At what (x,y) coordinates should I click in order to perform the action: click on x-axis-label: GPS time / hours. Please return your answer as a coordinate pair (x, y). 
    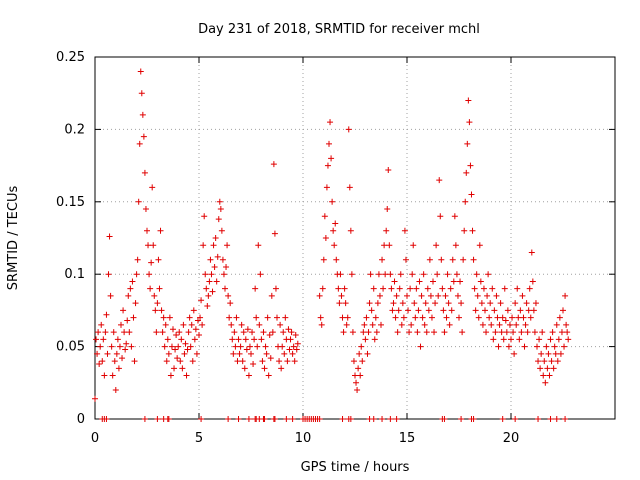
    Looking at the image, I should click on (355, 467).